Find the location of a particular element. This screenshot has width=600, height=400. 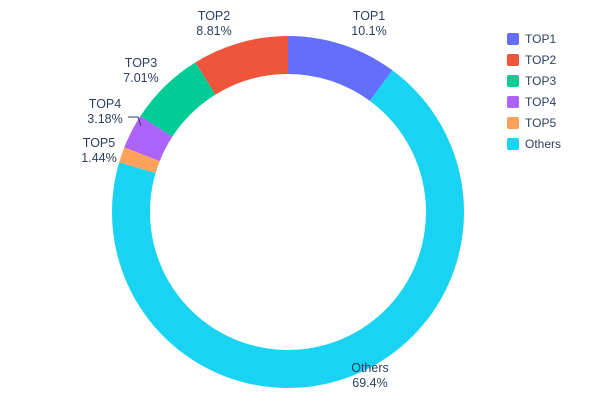

legend: TOP1 TOP2 TOP3 TOP4 TOP5 Others is located at coordinates (534, 91).